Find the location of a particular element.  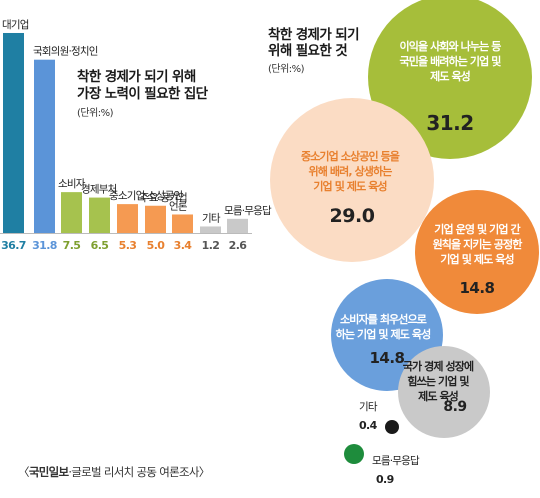

source-note: 〈국민일보·글로벌 리서치 공동 여론조사〉 is located at coordinates (114, 472).